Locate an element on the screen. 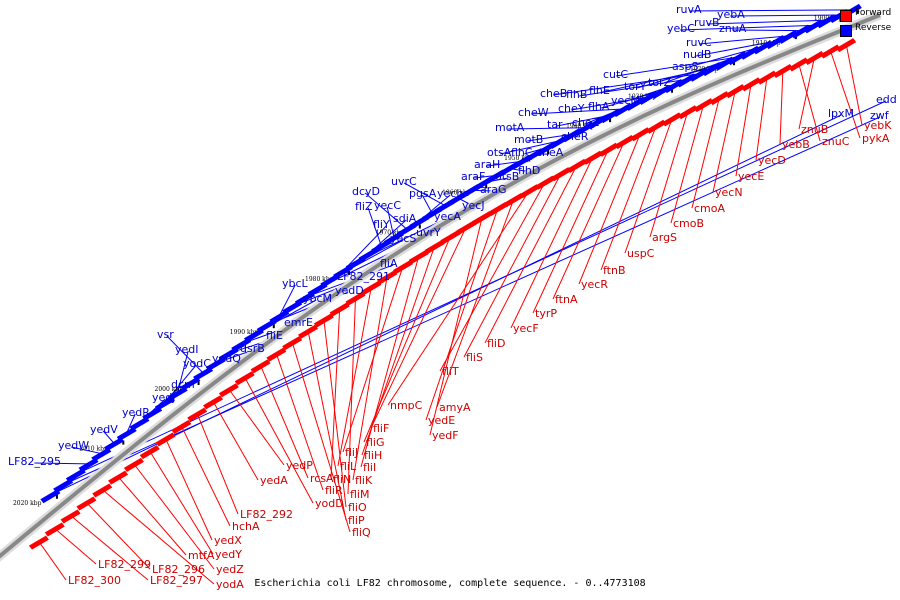 The height and width of the screenshot is (600, 900). reverse-gene-label: araF is located at coordinates (473, 176).